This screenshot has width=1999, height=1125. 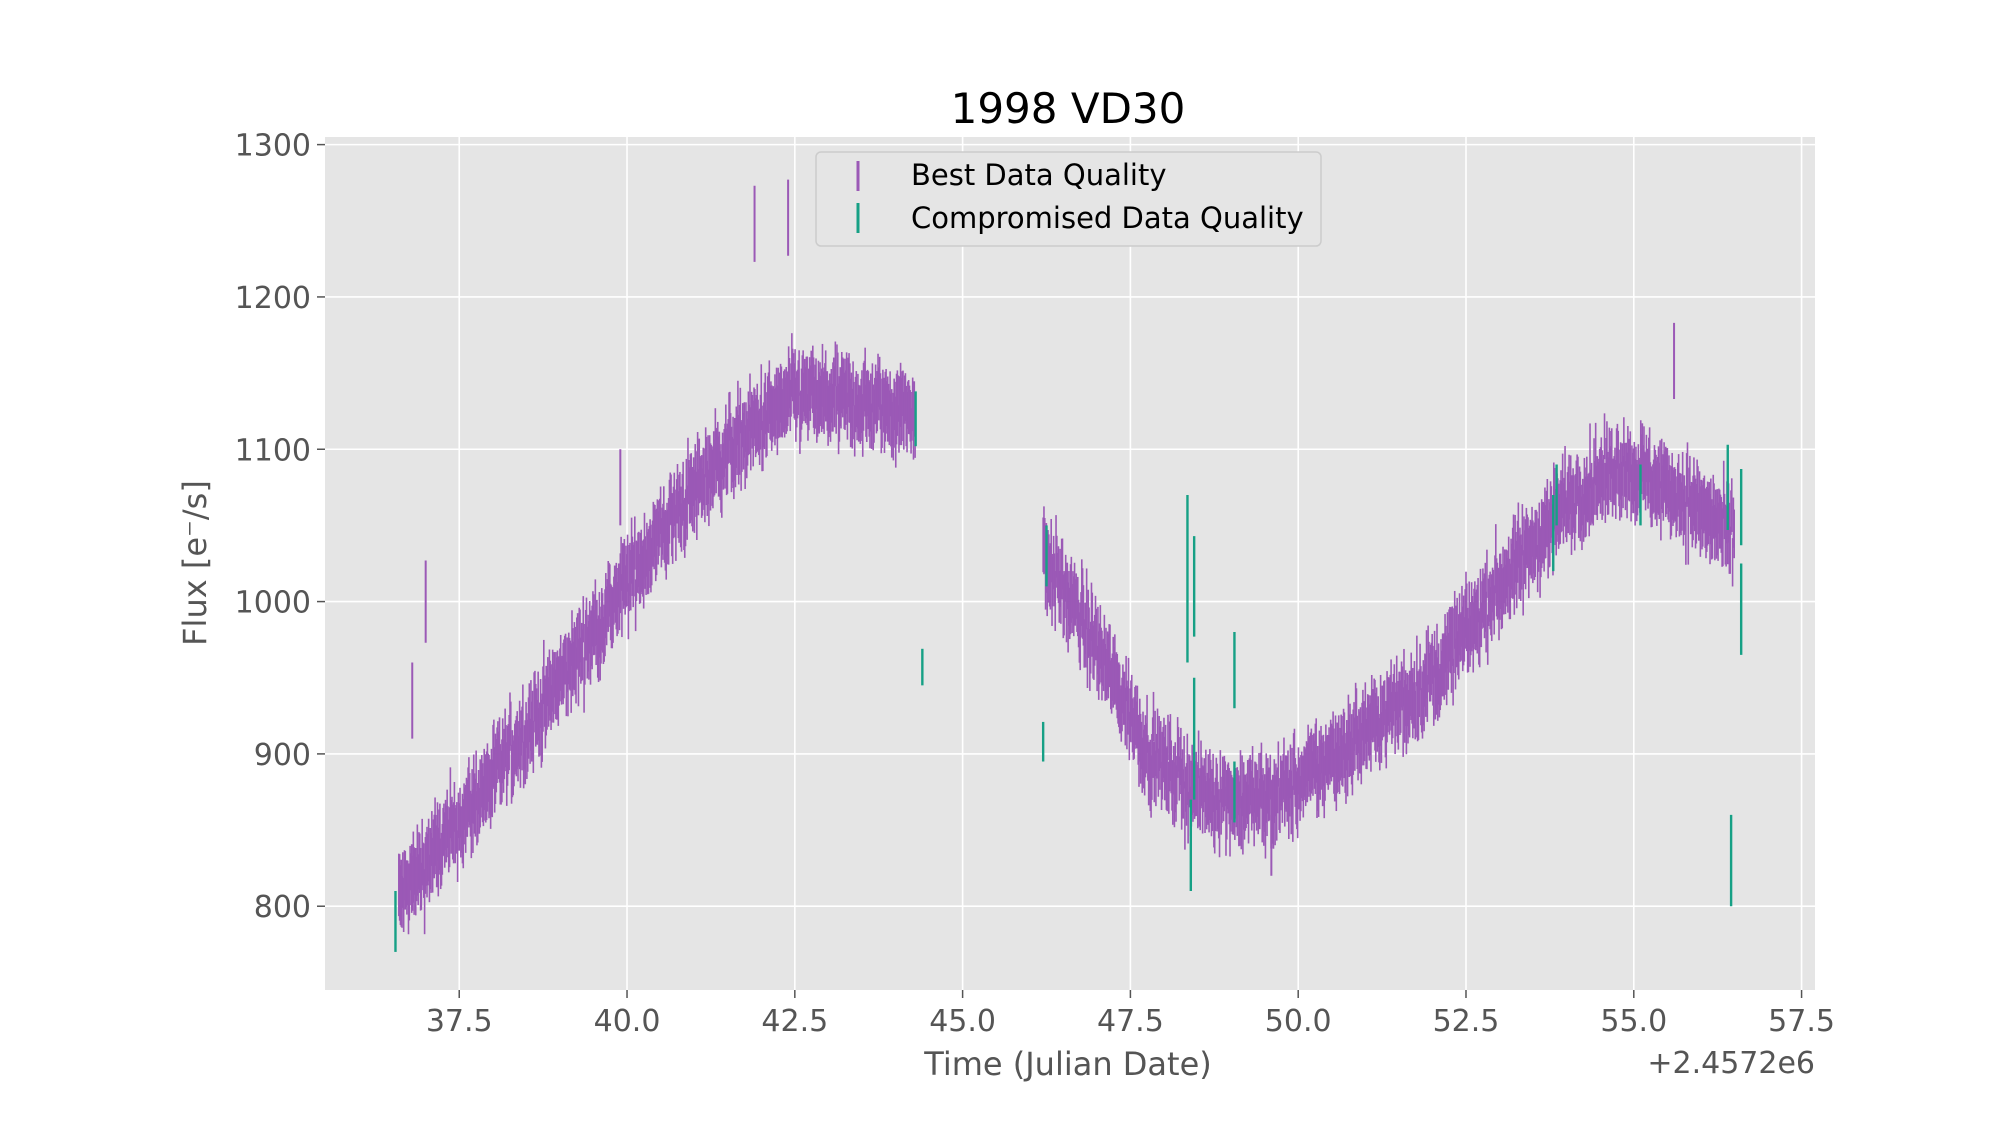 I want to click on y-tick-label: 800, so click(x=282, y=907).